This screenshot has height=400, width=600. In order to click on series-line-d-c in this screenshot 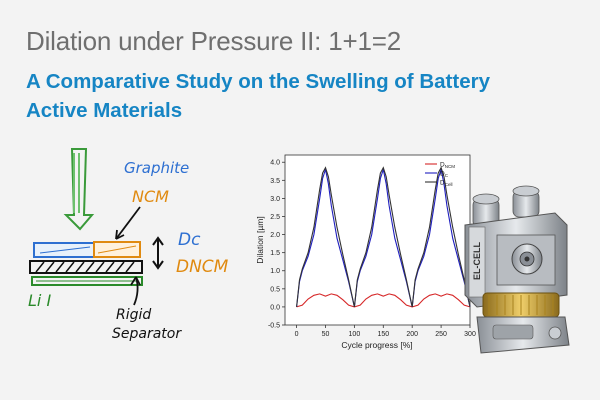, I will do `click(383, 237)`.